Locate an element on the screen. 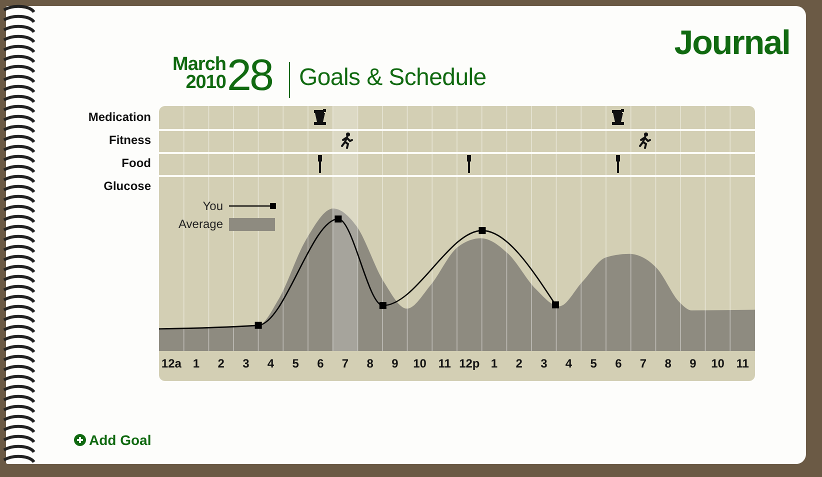 This screenshot has width=822, height=477. text: March is located at coordinates (199, 64).